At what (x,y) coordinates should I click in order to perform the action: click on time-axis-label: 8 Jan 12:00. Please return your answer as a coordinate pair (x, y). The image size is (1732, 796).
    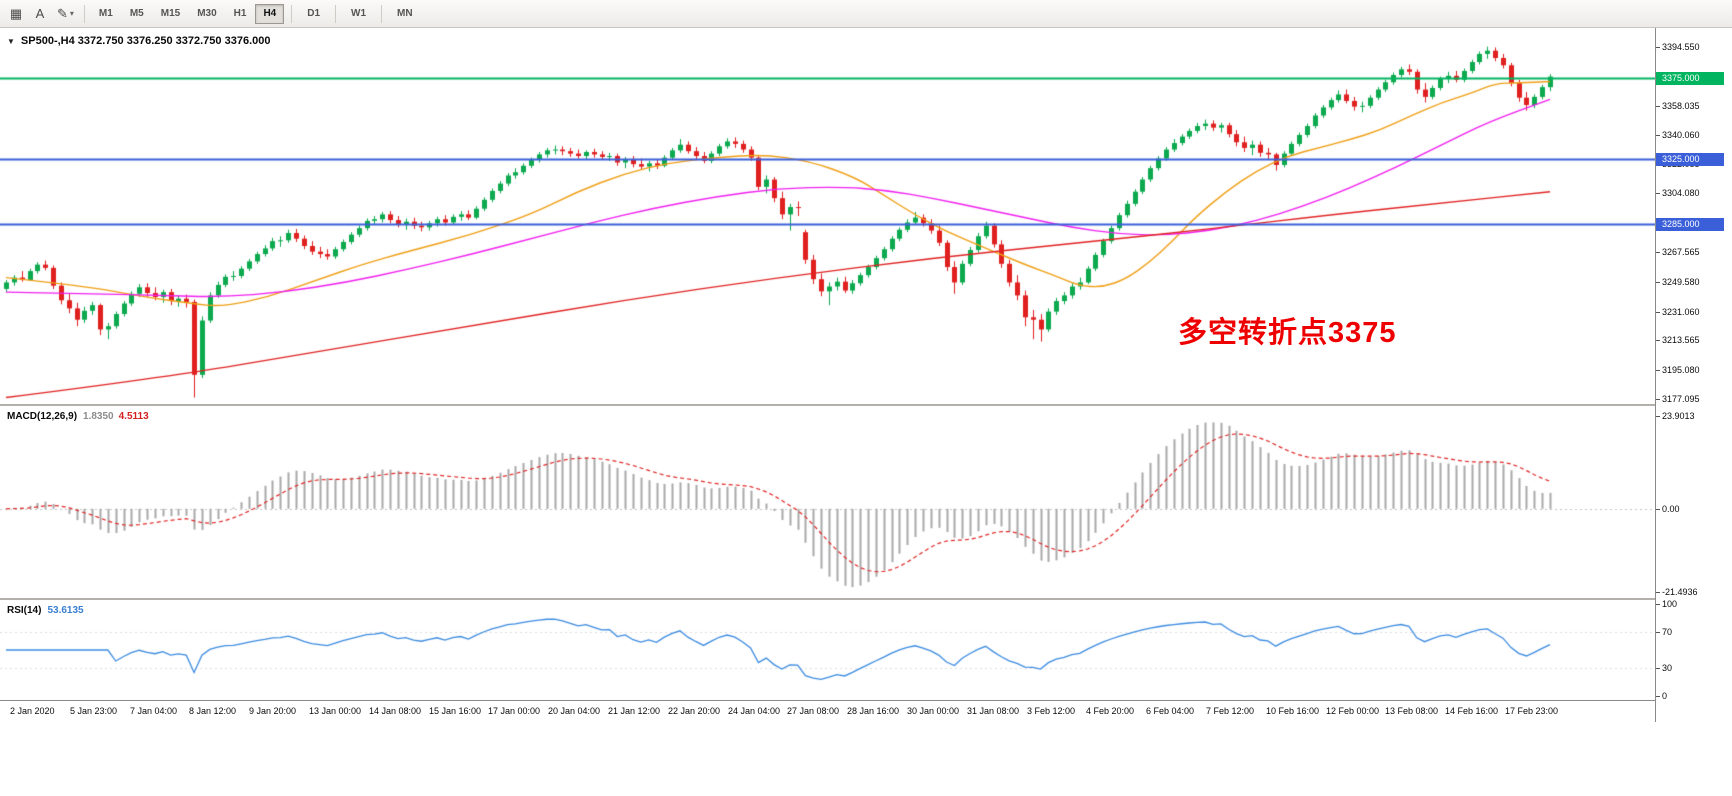
    Looking at the image, I should click on (213, 711).